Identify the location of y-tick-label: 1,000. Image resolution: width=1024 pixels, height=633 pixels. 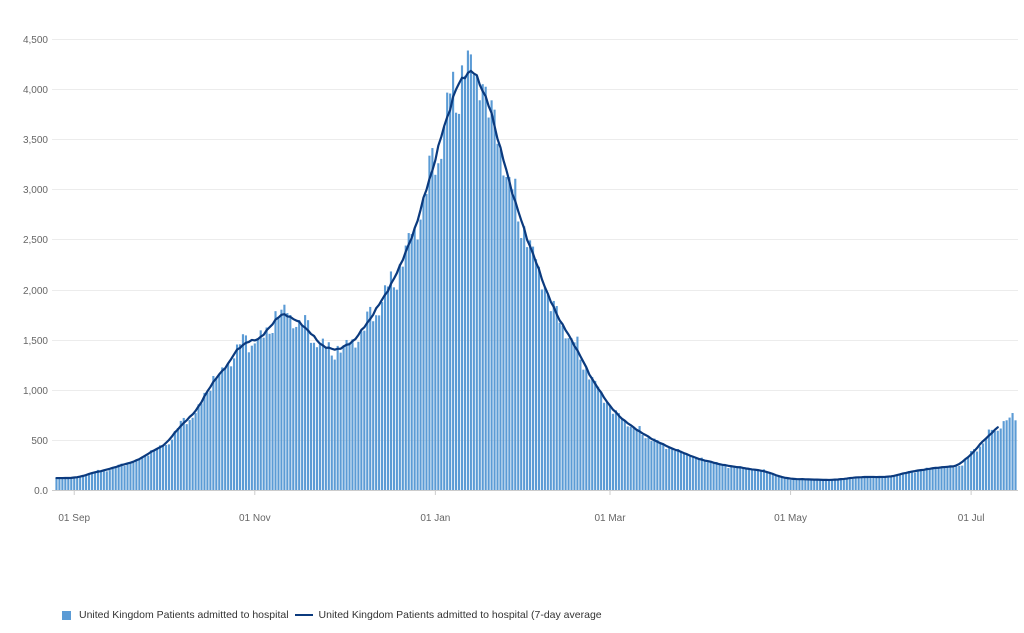
(35, 391).